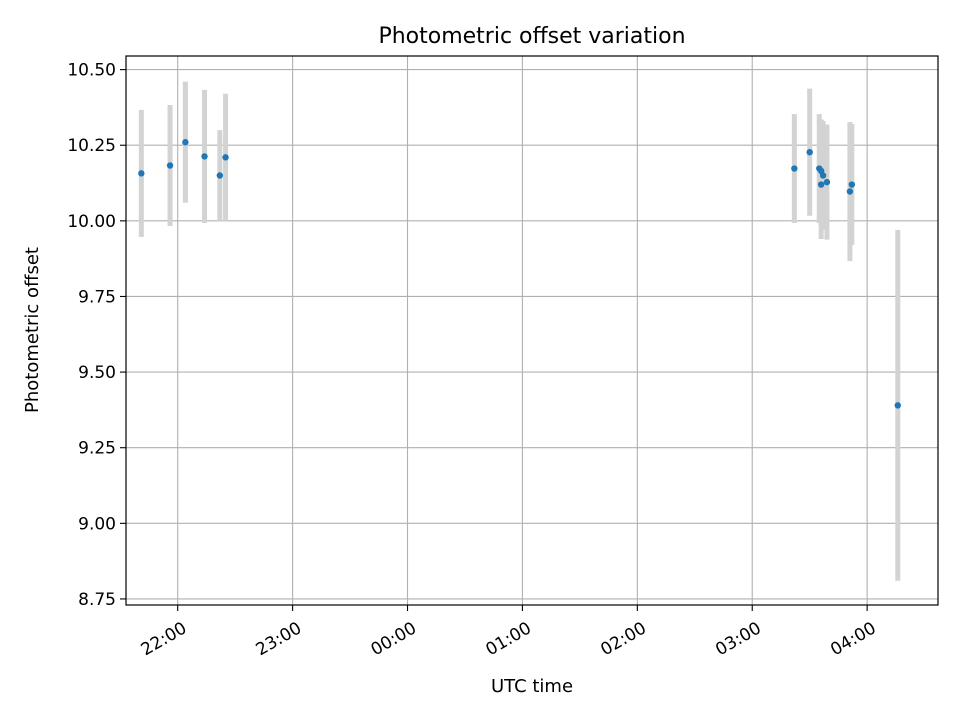 This screenshot has width=960, height=720. Describe the element at coordinates (531, 36) in the screenshot. I see `chart-title: Photometric offset variation` at that location.